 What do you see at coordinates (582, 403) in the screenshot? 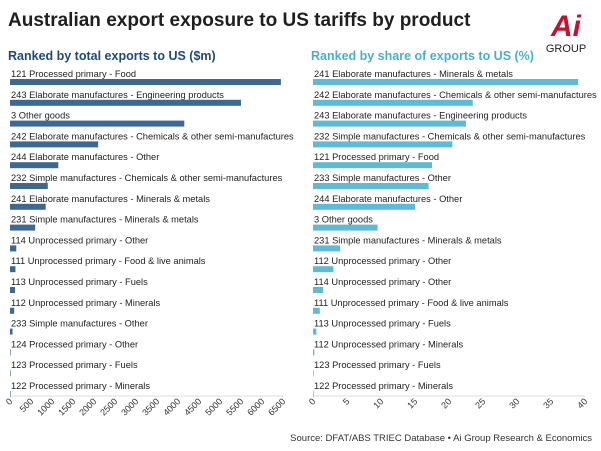
I see `right-tick-label: 40` at bounding box center [582, 403].